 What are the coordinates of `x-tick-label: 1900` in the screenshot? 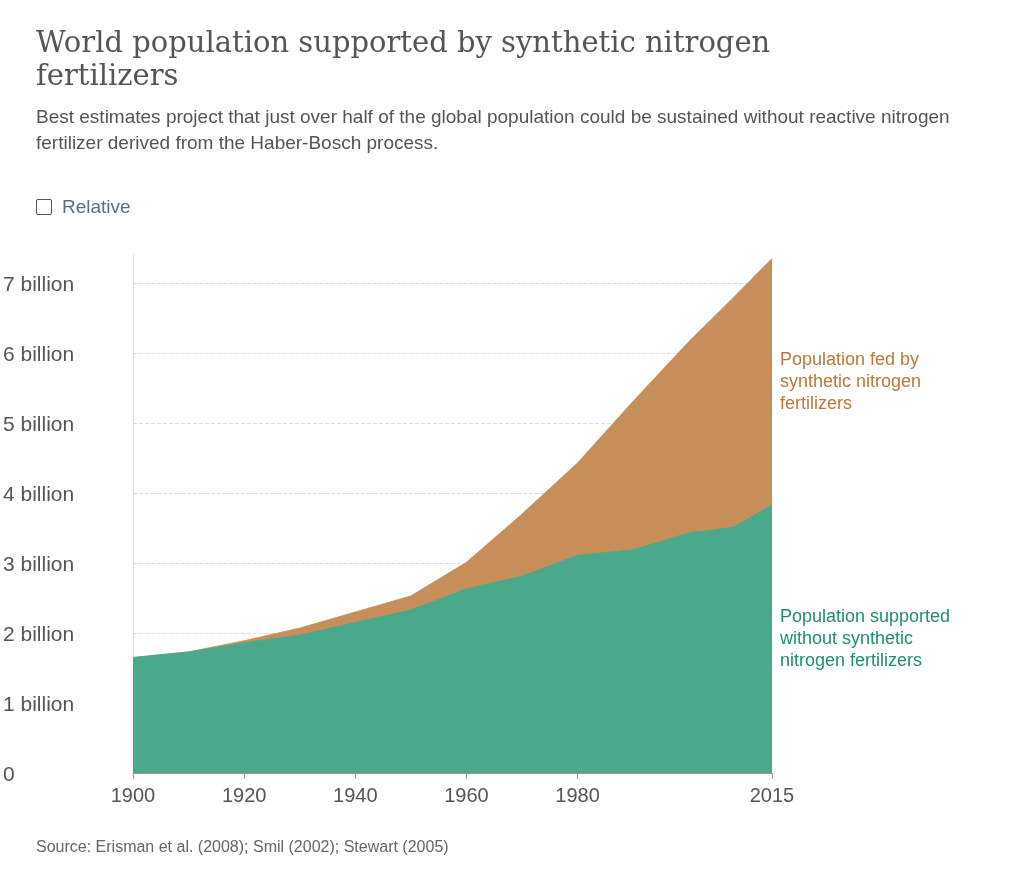 It's located at (133, 795).